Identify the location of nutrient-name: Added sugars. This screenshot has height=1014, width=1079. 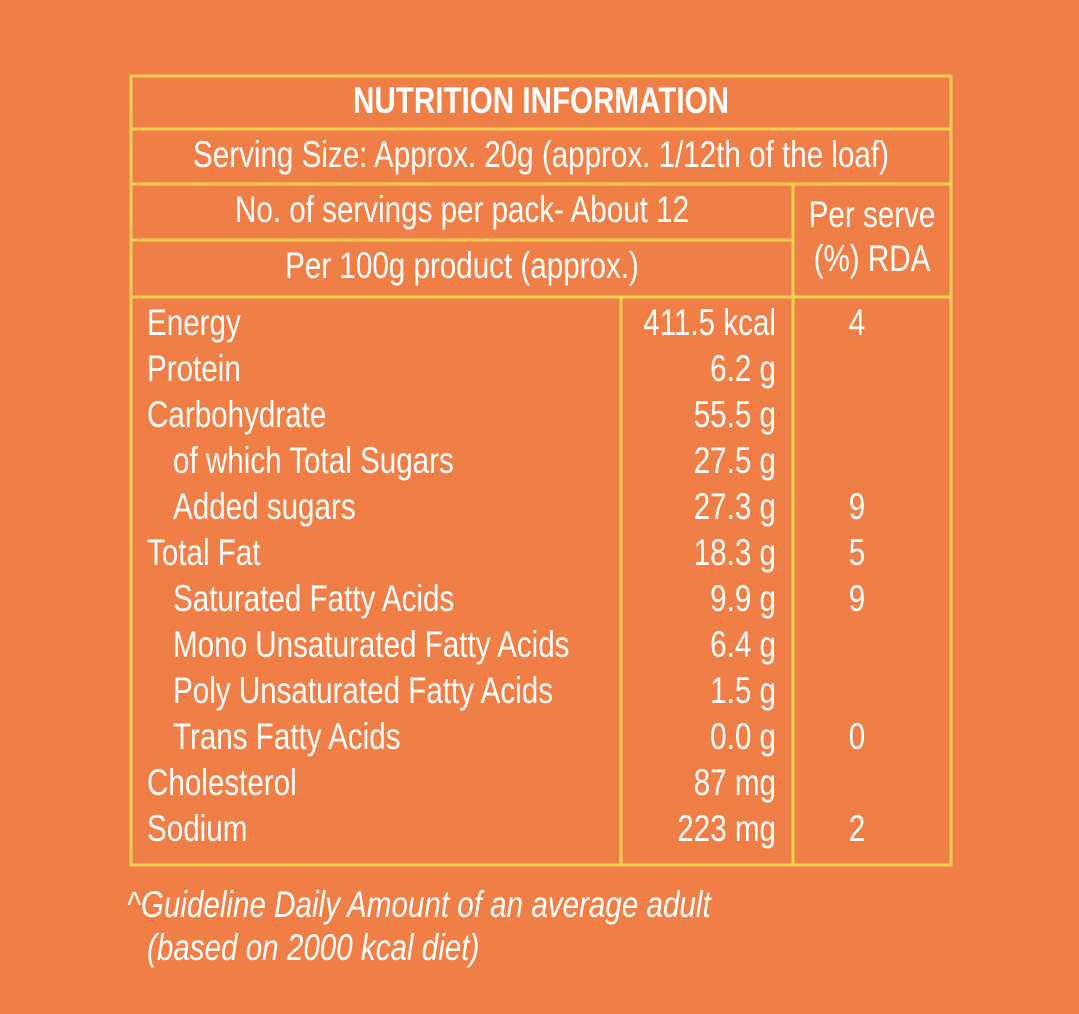
(264, 507).